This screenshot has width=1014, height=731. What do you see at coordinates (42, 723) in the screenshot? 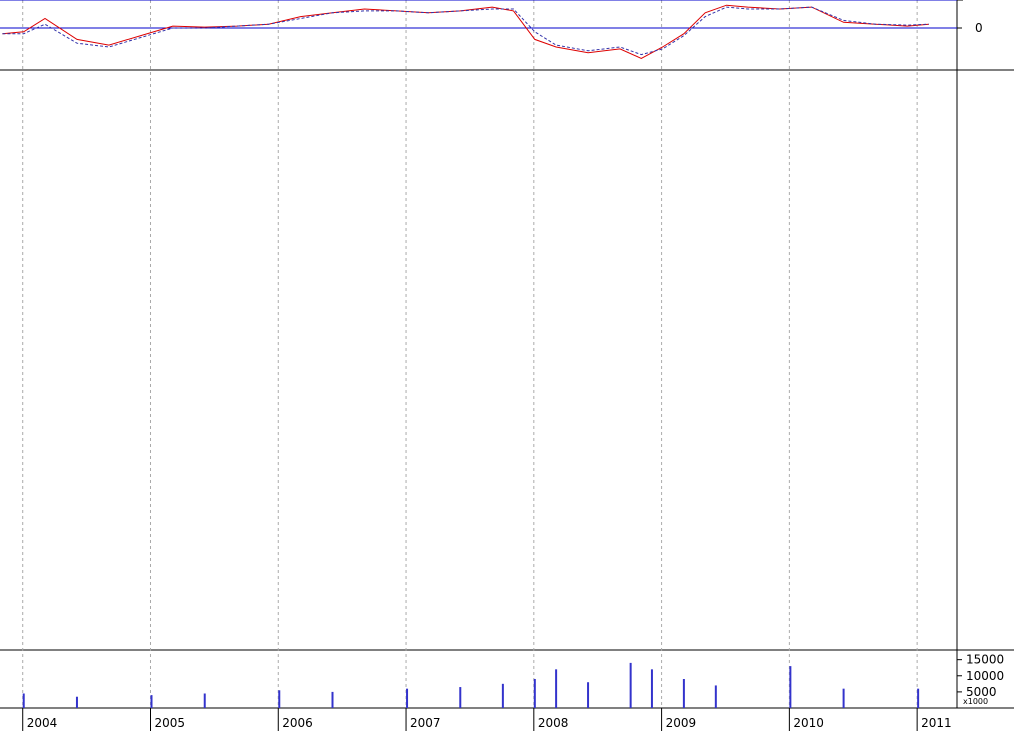
I see `x-tick-label: 2004` at bounding box center [42, 723].